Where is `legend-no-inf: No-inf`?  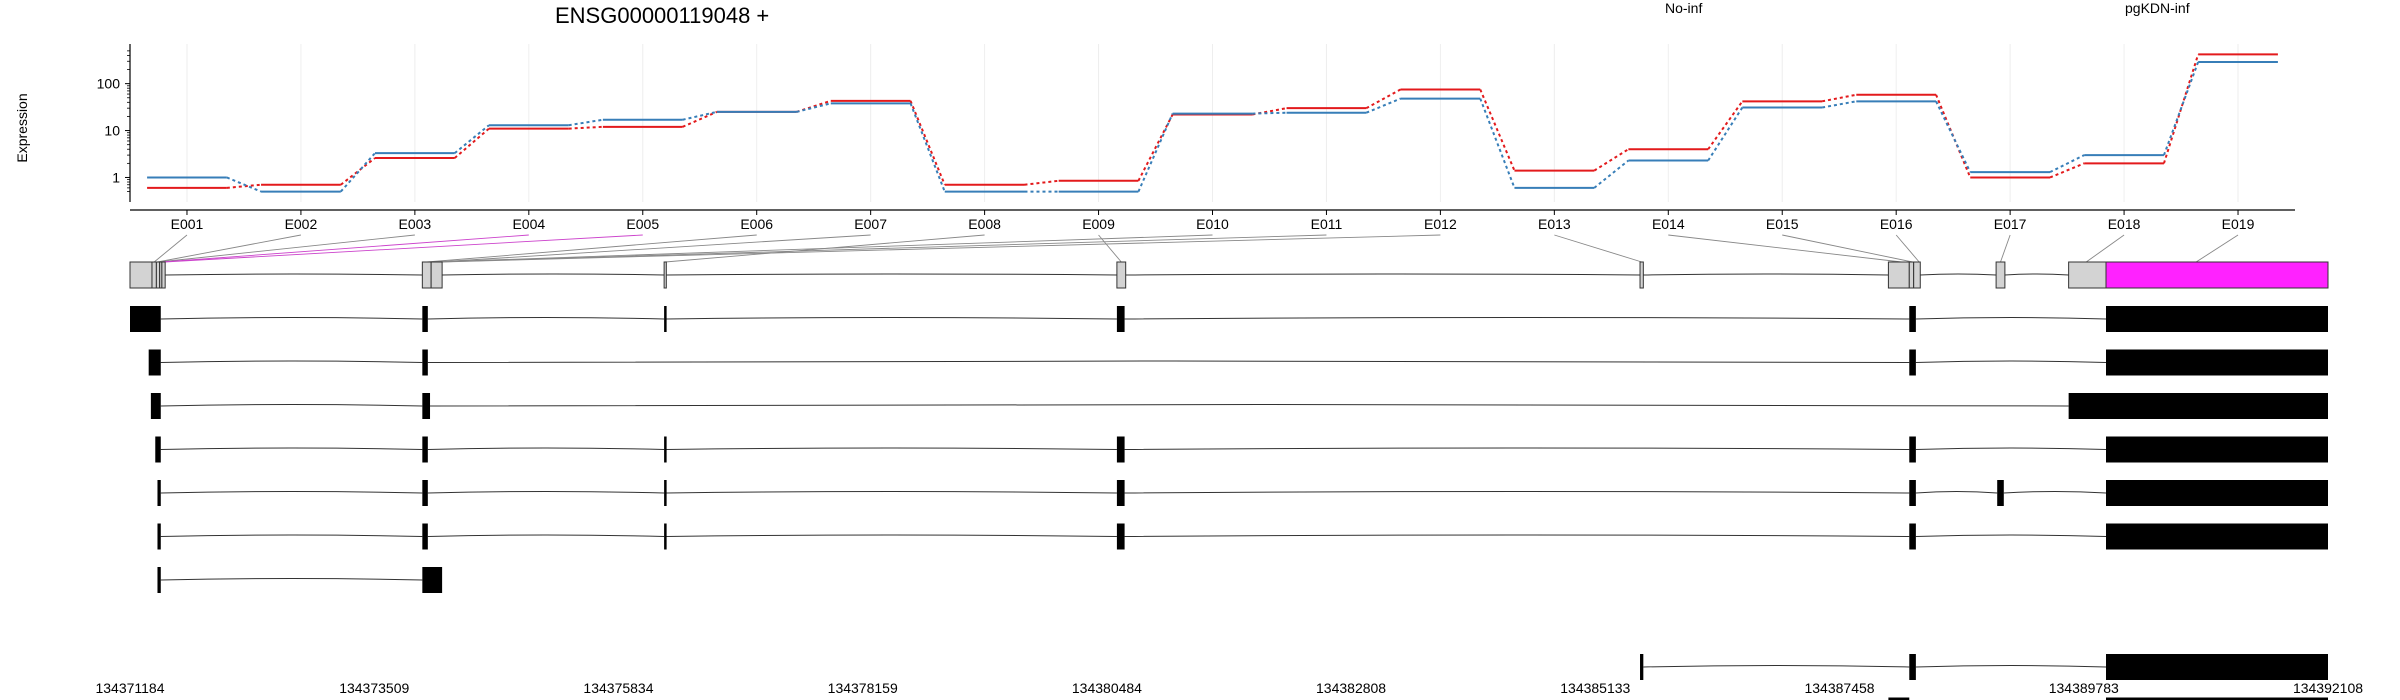
legend-no-inf: No-inf is located at coordinates (1683, 8).